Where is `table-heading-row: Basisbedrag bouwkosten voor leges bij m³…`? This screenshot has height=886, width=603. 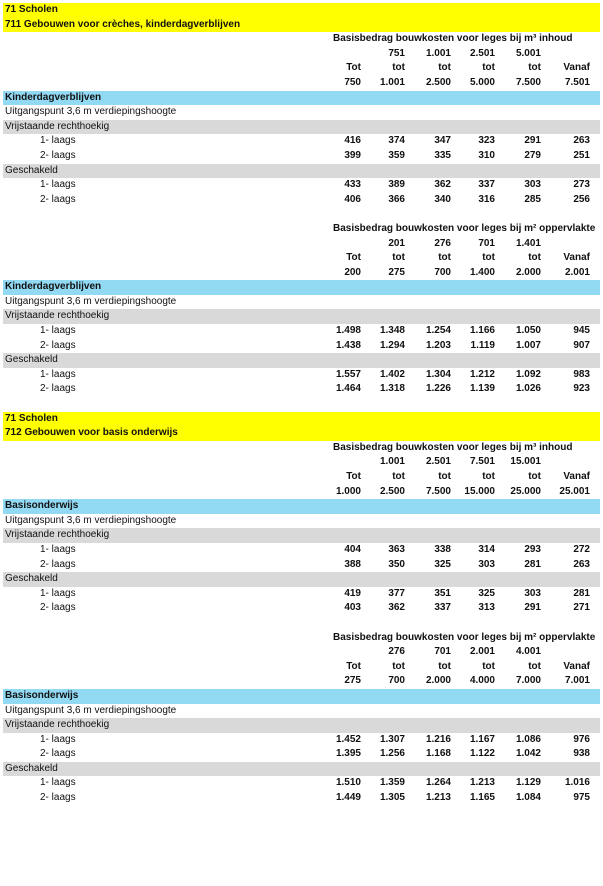 table-heading-row: Basisbedrag bouwkosten voor leges bij m³… is located at coordinates (301, 448).